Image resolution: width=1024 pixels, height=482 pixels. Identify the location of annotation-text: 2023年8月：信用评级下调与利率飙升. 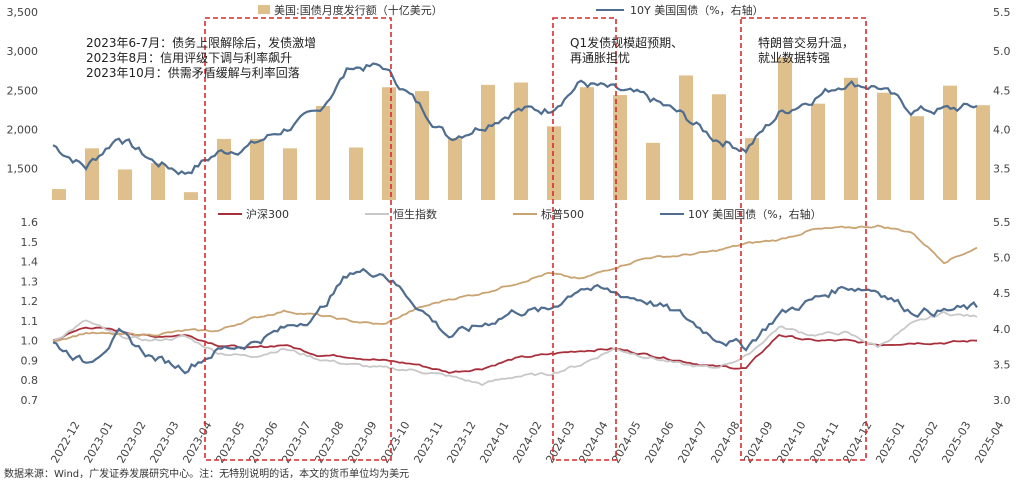
(189, 57).